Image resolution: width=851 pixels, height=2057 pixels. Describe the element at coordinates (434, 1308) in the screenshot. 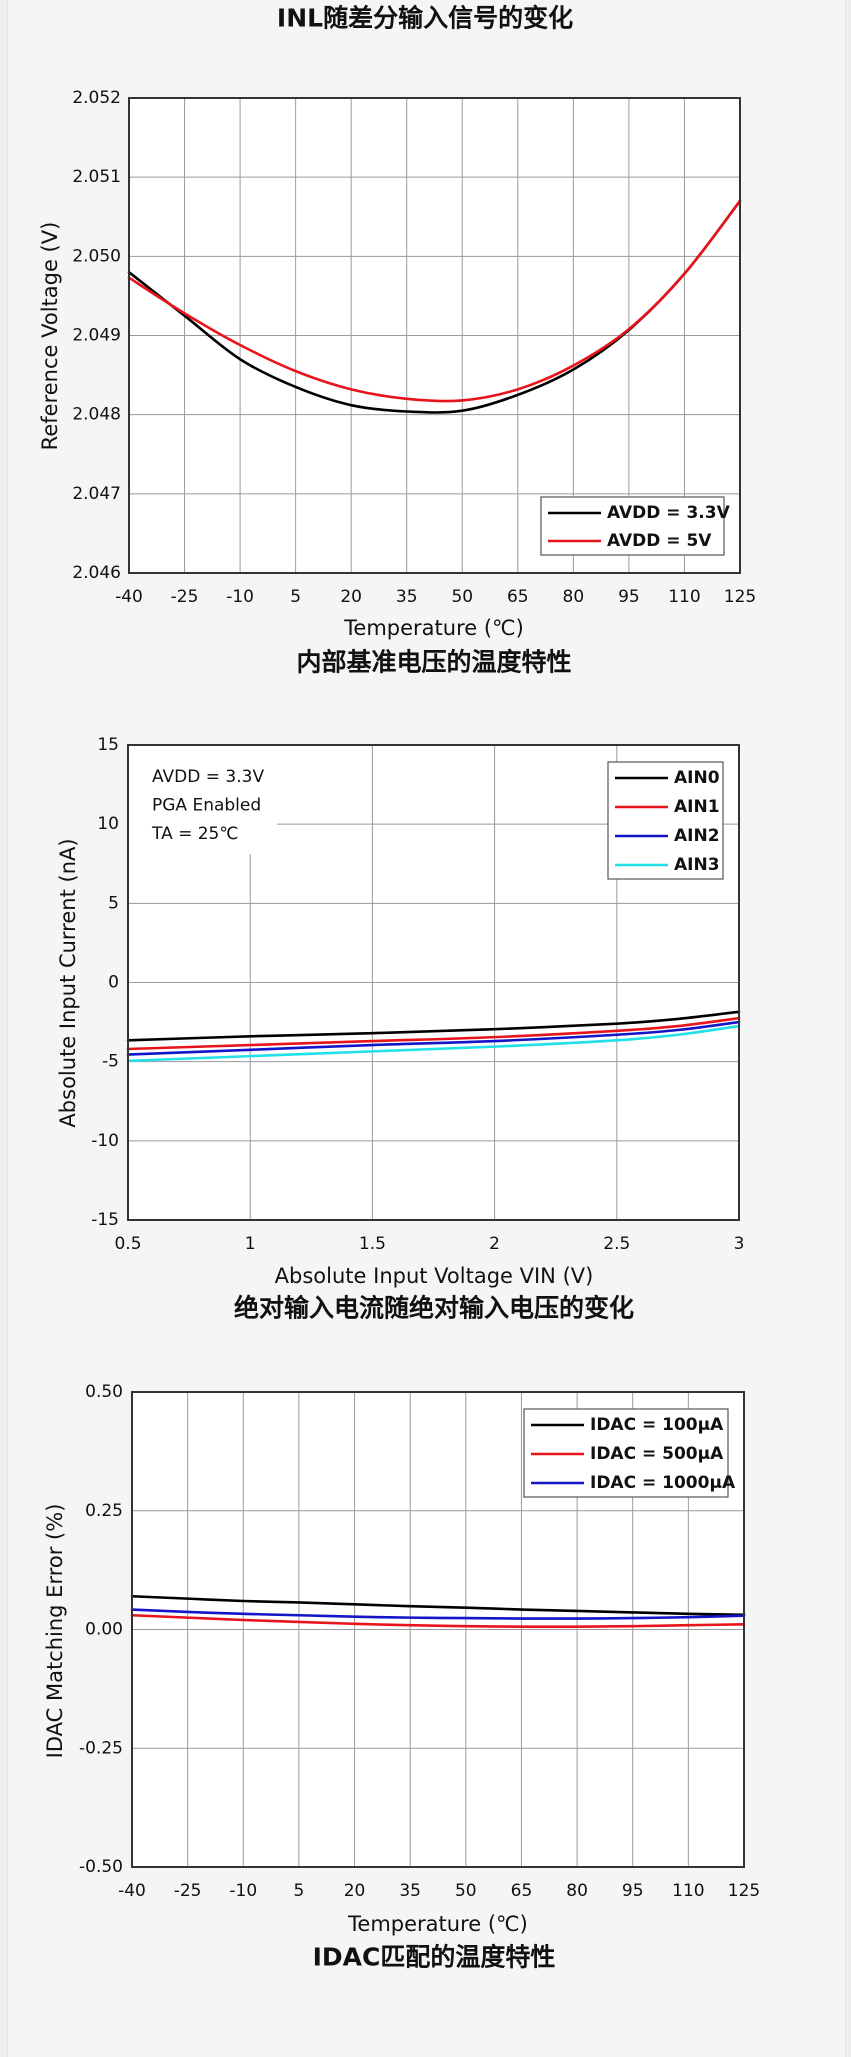

I see `chart-2-caption: 绝对输入电流随绝对输入电压的变化` at that location.